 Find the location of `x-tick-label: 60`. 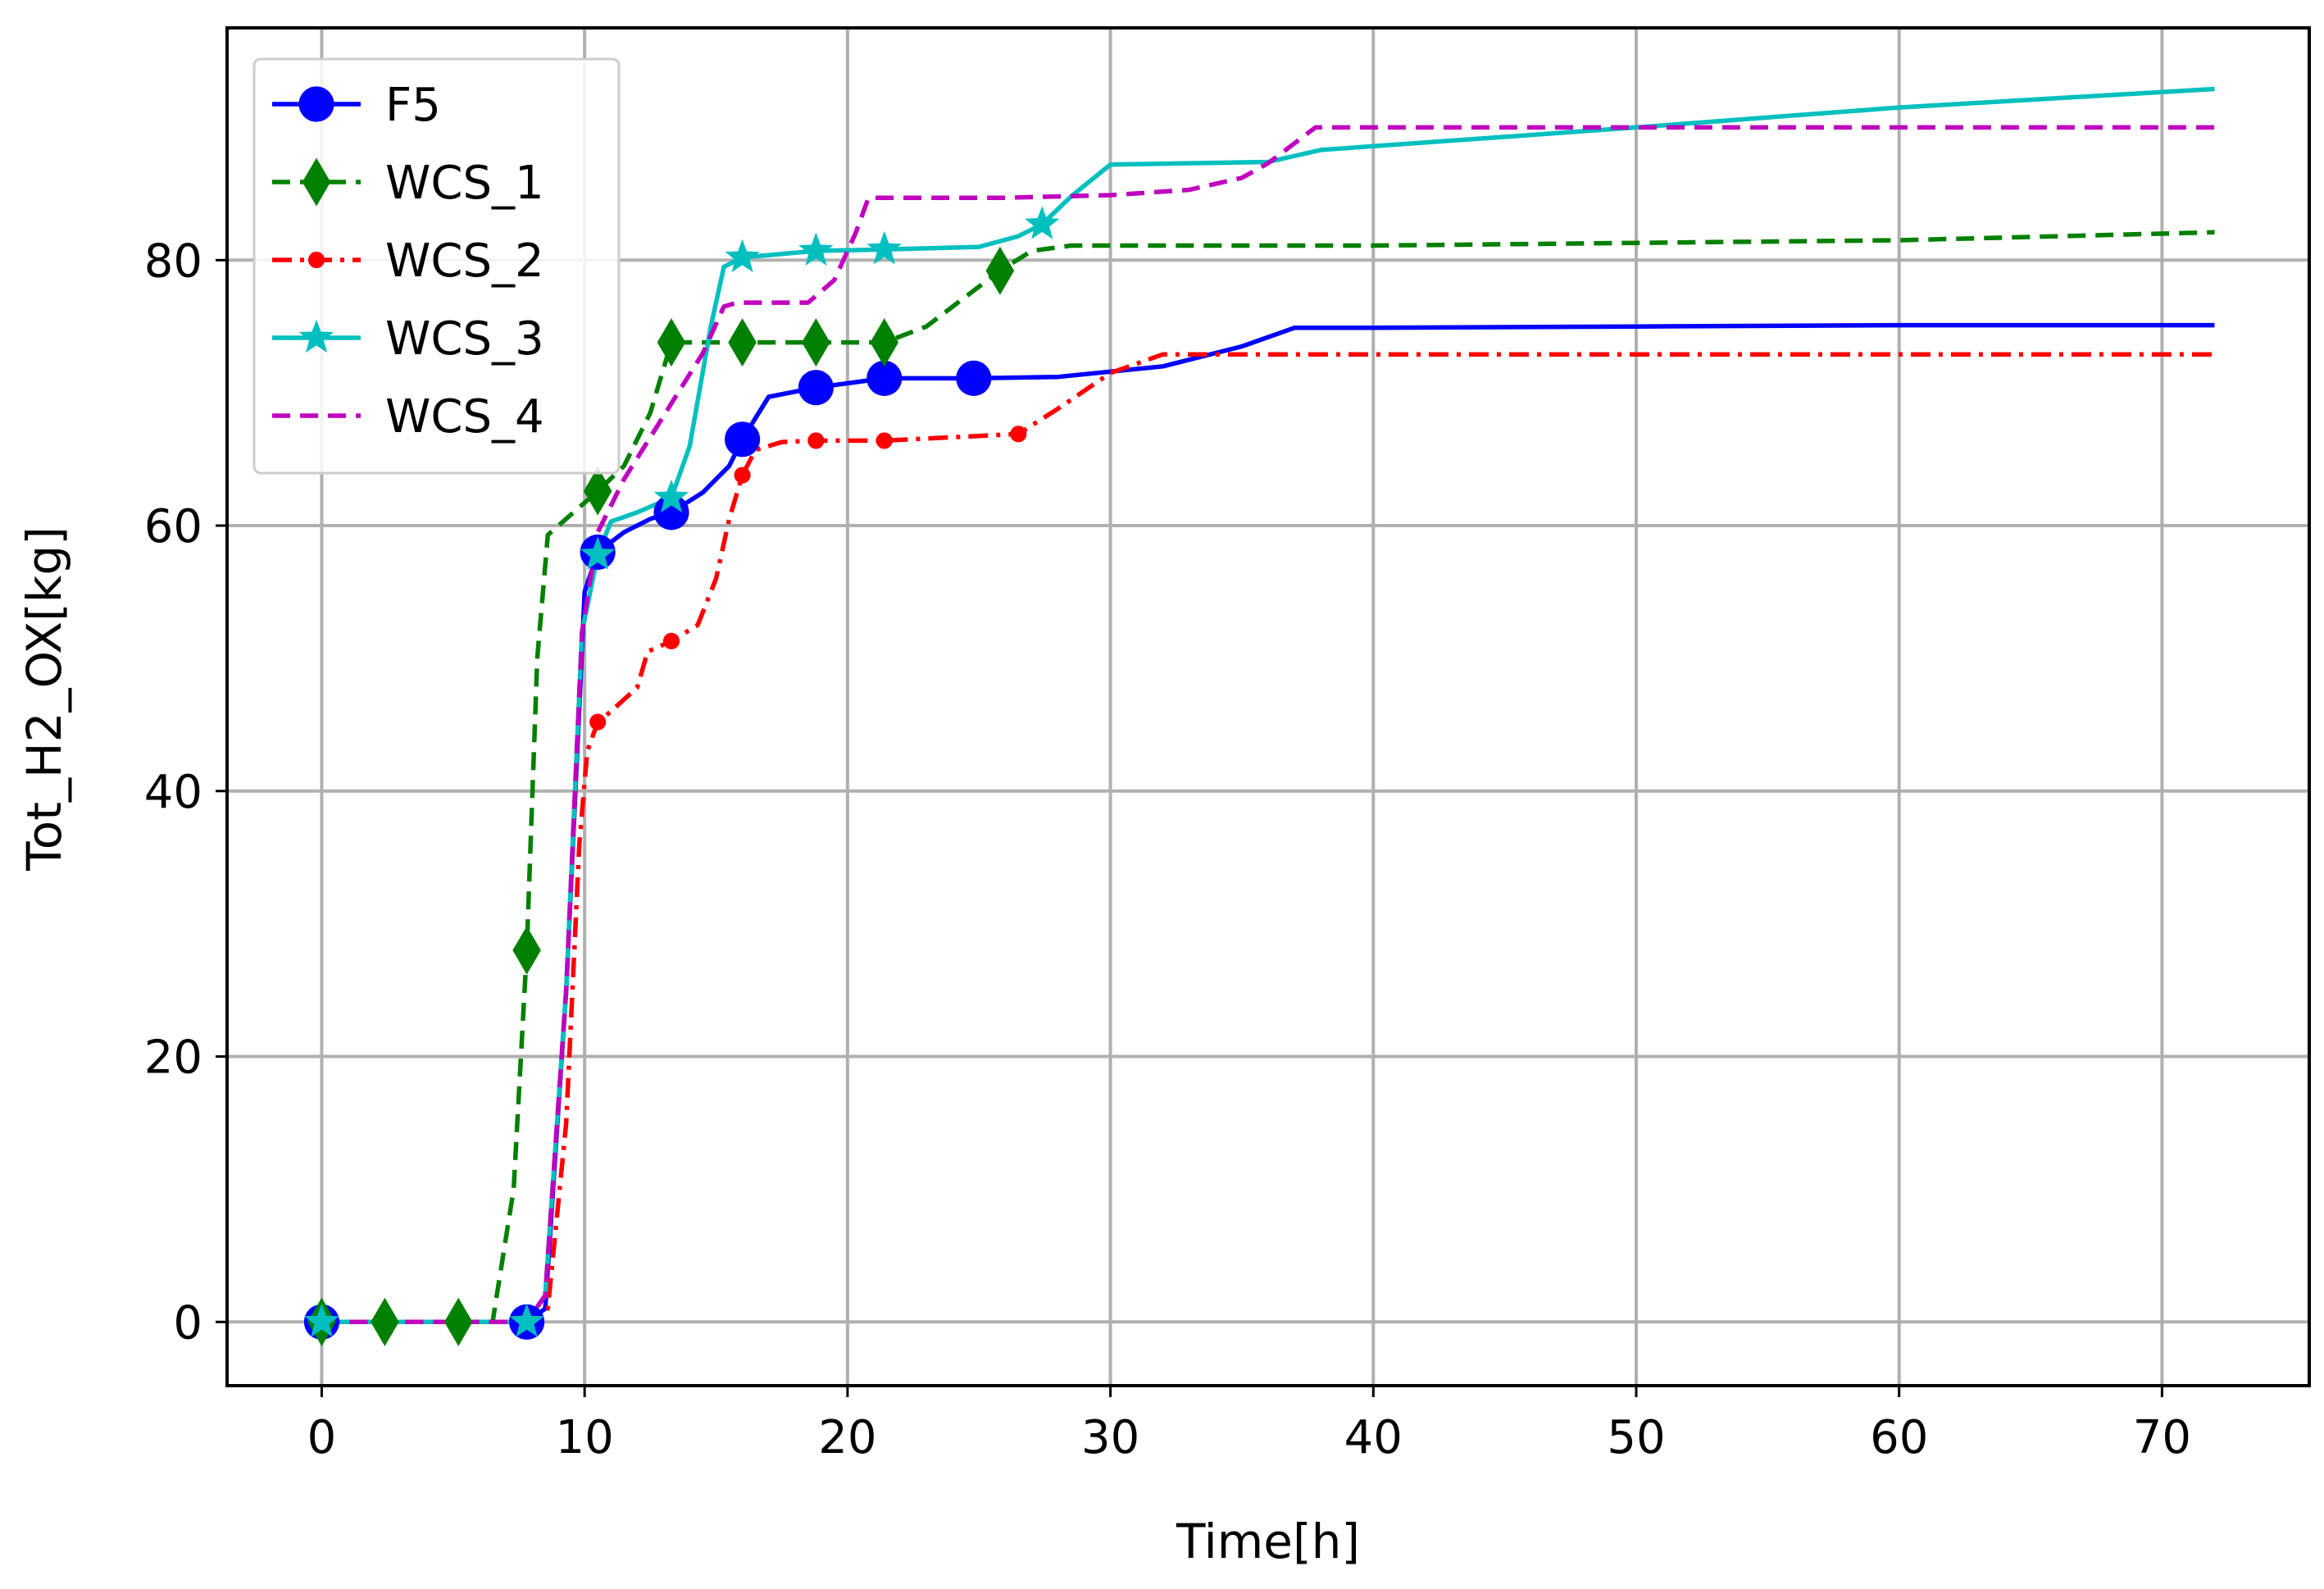

x-tick-label: 60 is located at coordinates (1899, 1437).